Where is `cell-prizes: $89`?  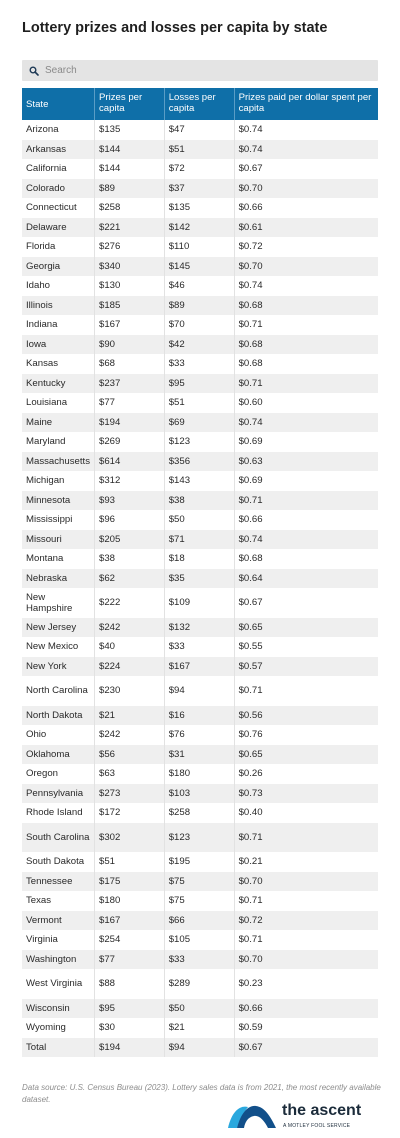
cell-prizes: $89 is located at coordinates (129, 188).